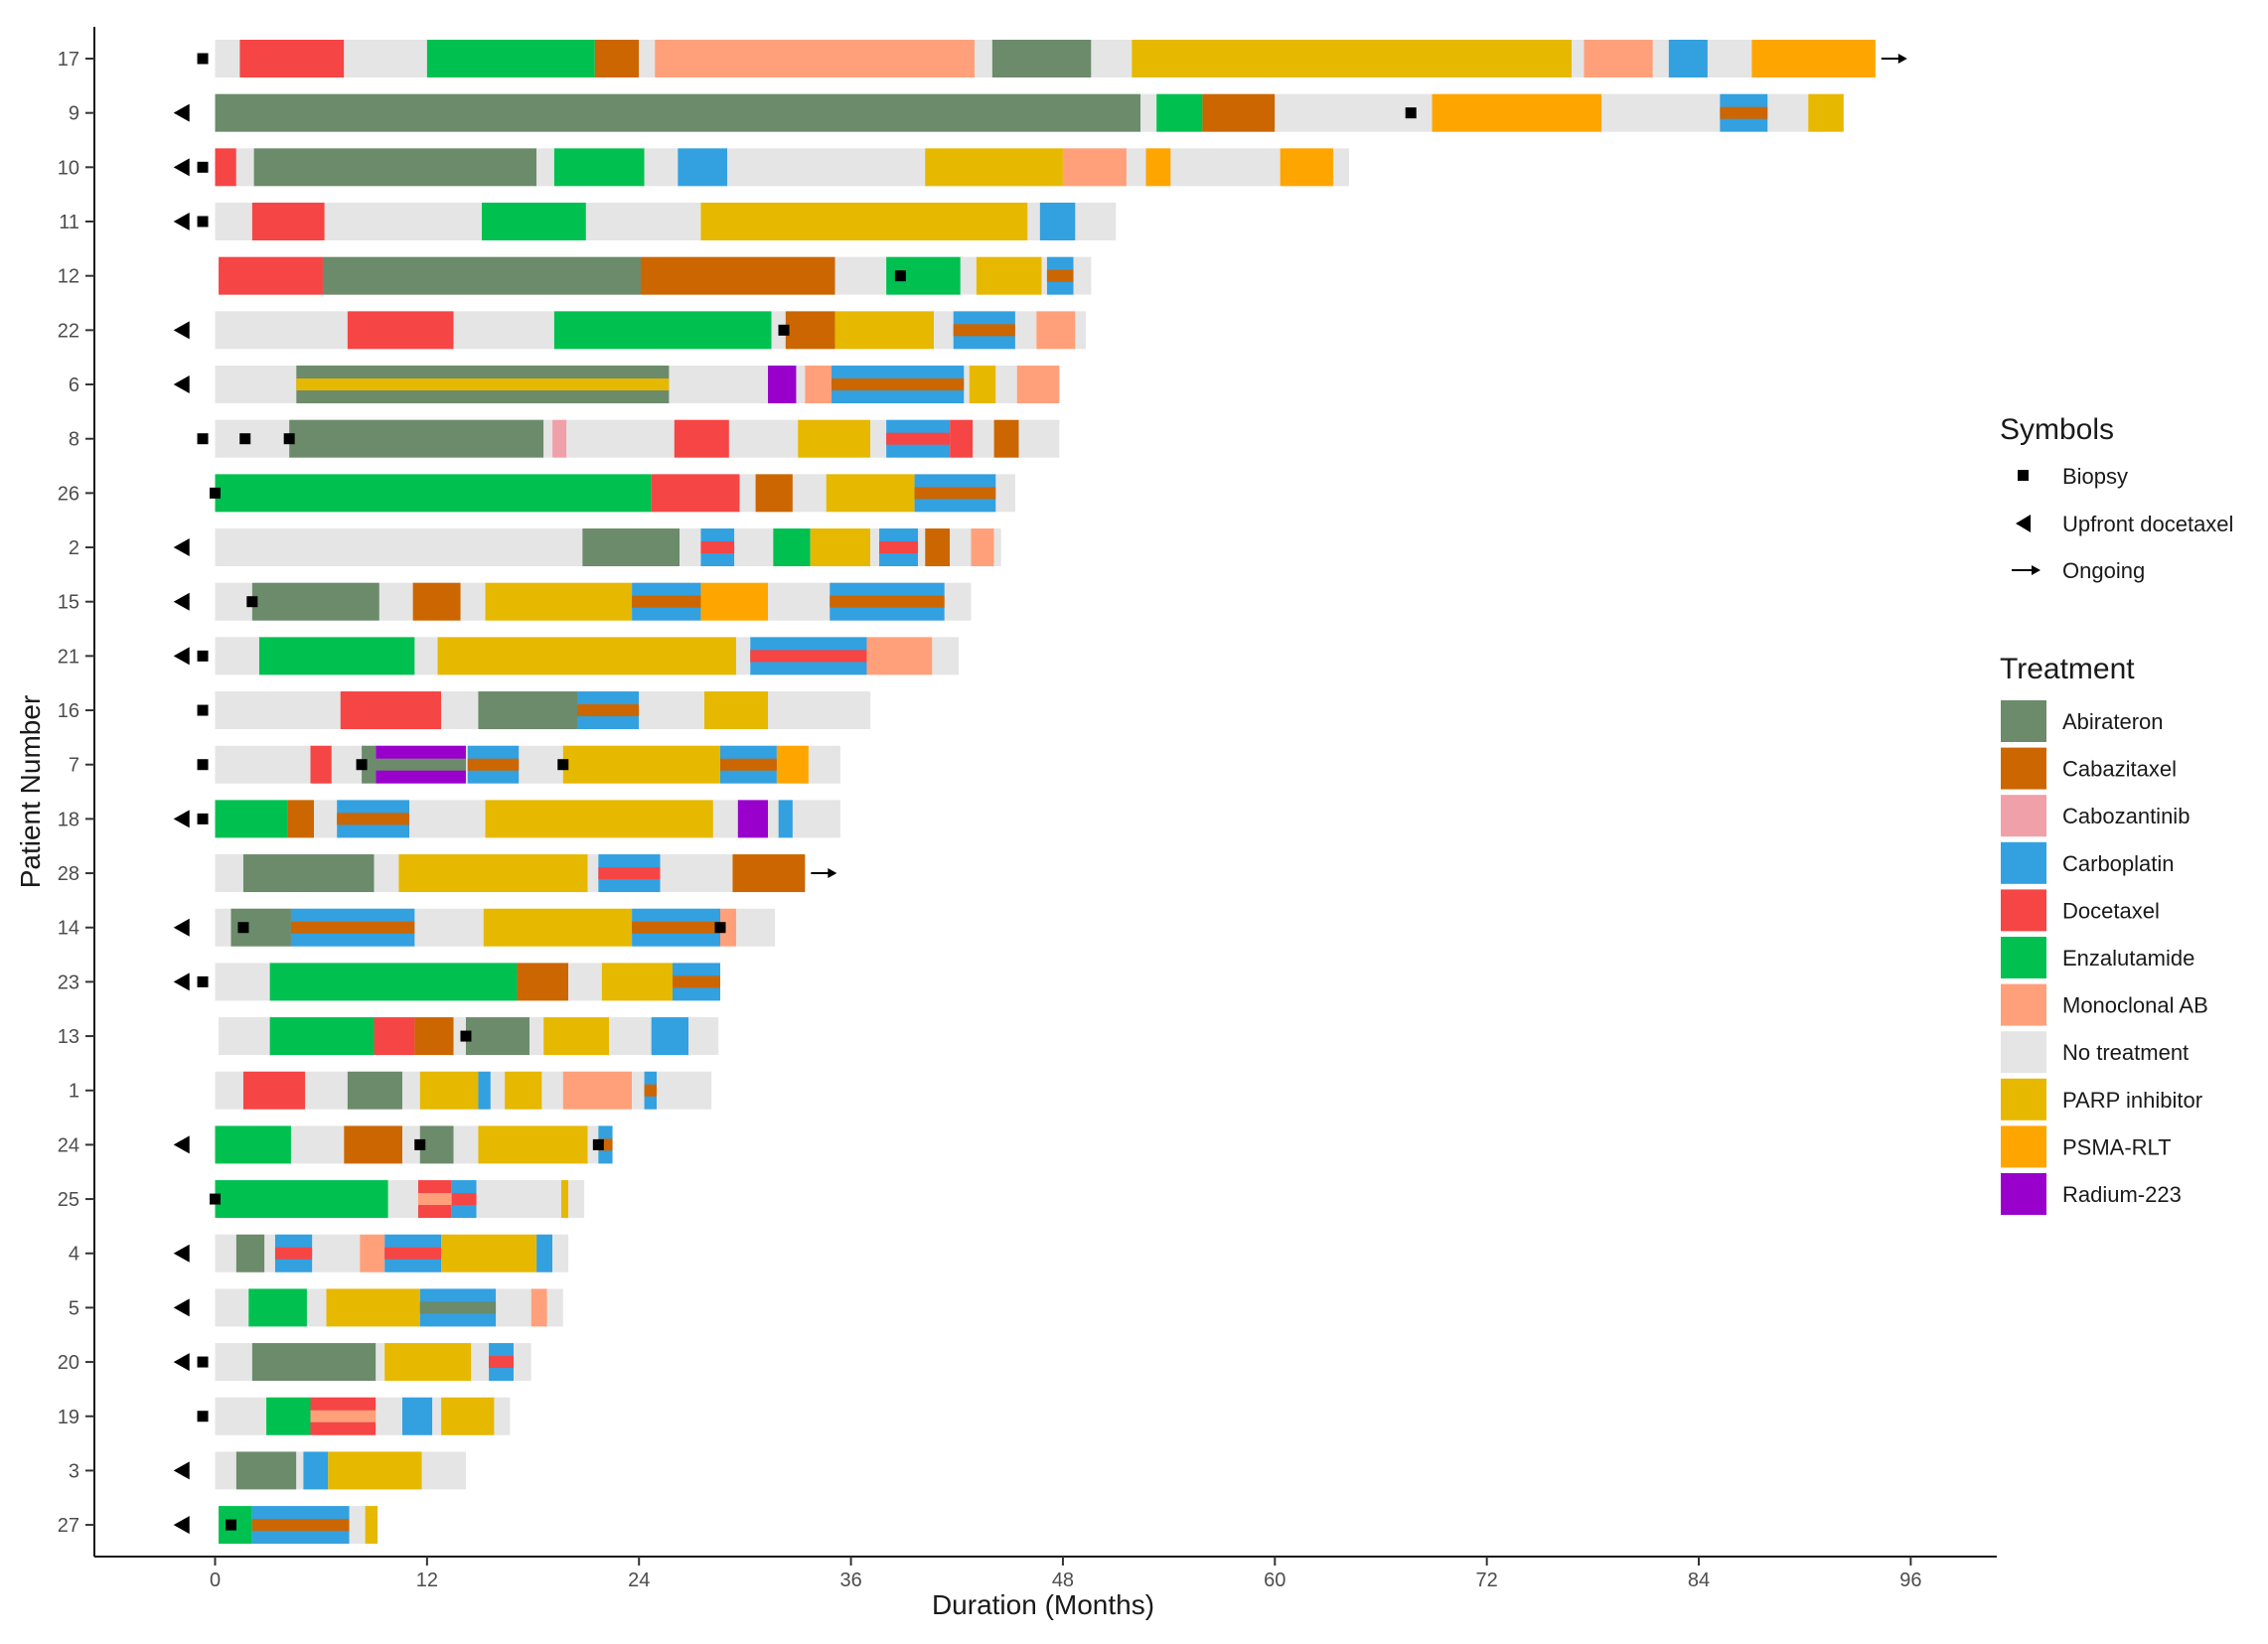 The image size is (2268, 1644). Describe the element at coordinates (68, 494) in the screenshot. I see `y-tick-label: 26` at that location.